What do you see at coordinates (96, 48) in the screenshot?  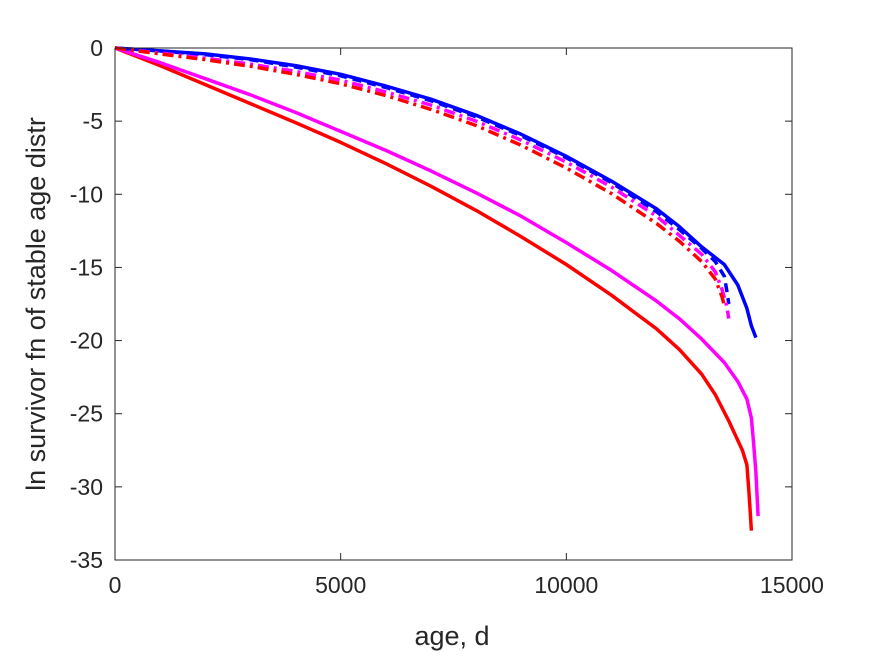 I see `y-tick-label: 0` at bounding box center [96, 48].